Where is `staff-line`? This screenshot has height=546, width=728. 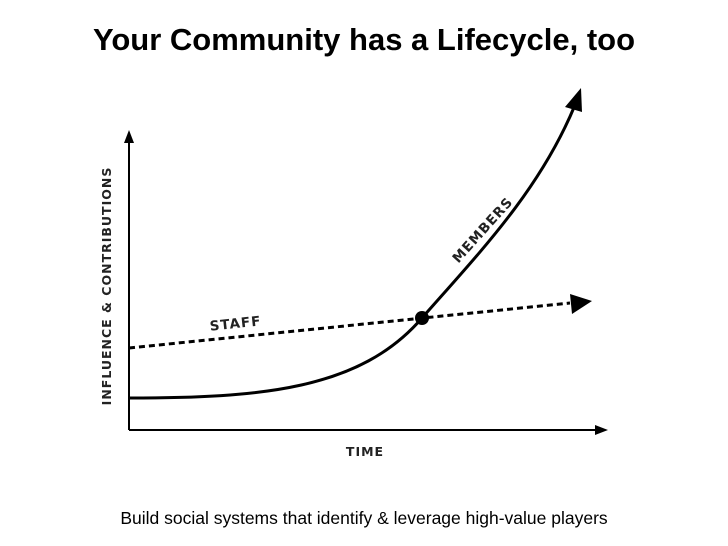 staff-line is located at coordinates (349, 325).